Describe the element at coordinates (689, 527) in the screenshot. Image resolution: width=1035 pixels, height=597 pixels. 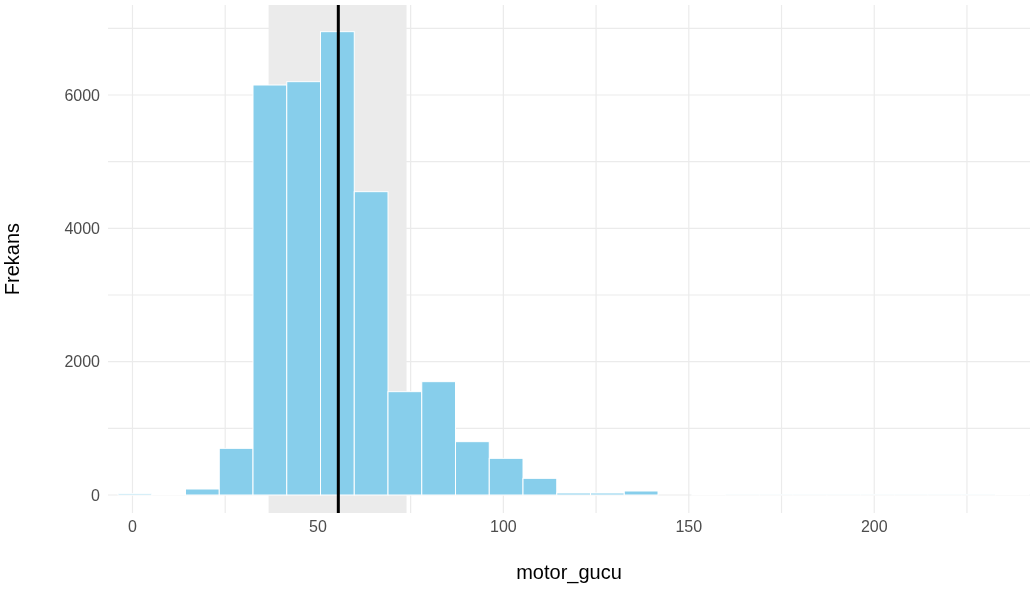
I see `x-tick-label: 150` at that location.